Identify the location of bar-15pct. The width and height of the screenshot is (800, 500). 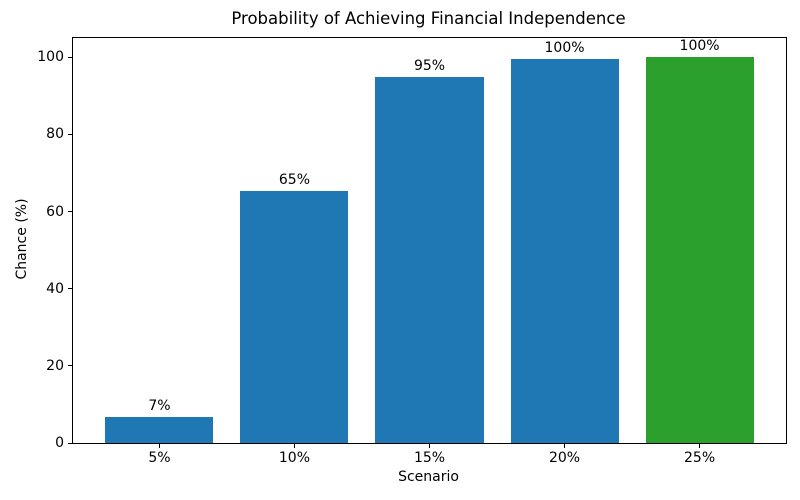
(429, 259).